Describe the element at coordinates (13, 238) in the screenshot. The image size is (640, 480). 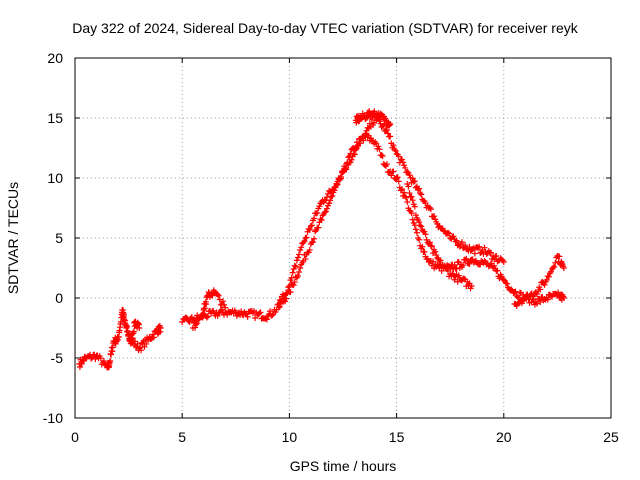
I see `y-axis-label: SDTVAR / TECUs` at that location.